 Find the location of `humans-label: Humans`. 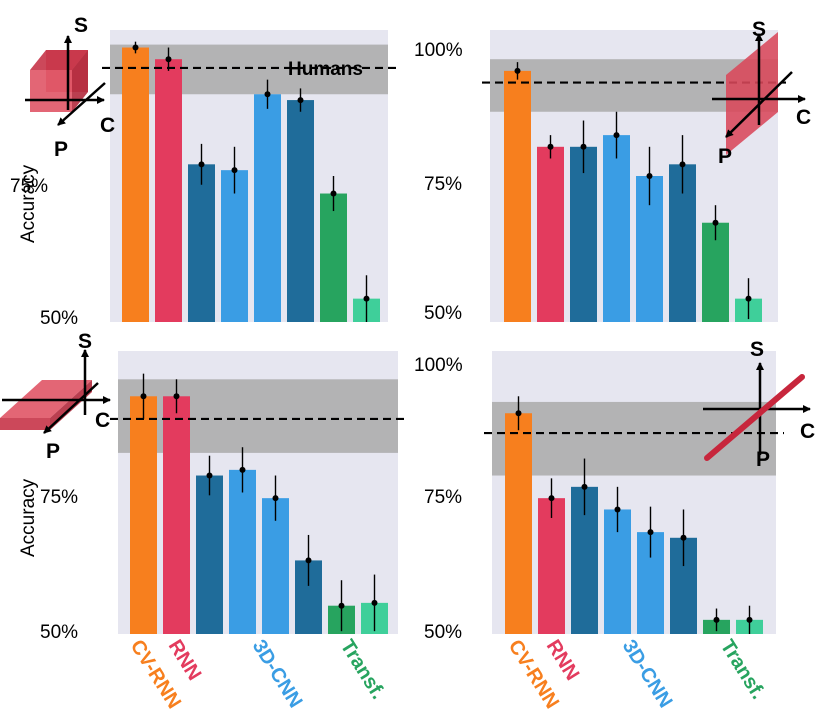

humans-label: Humans is located at coordinates (325, 69).